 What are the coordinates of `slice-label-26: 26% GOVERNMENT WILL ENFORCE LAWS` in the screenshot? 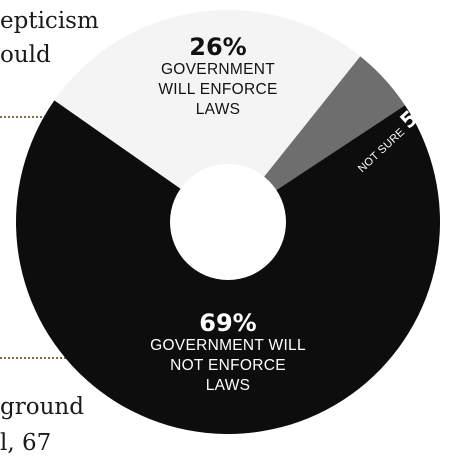 It's located at (218, 77).